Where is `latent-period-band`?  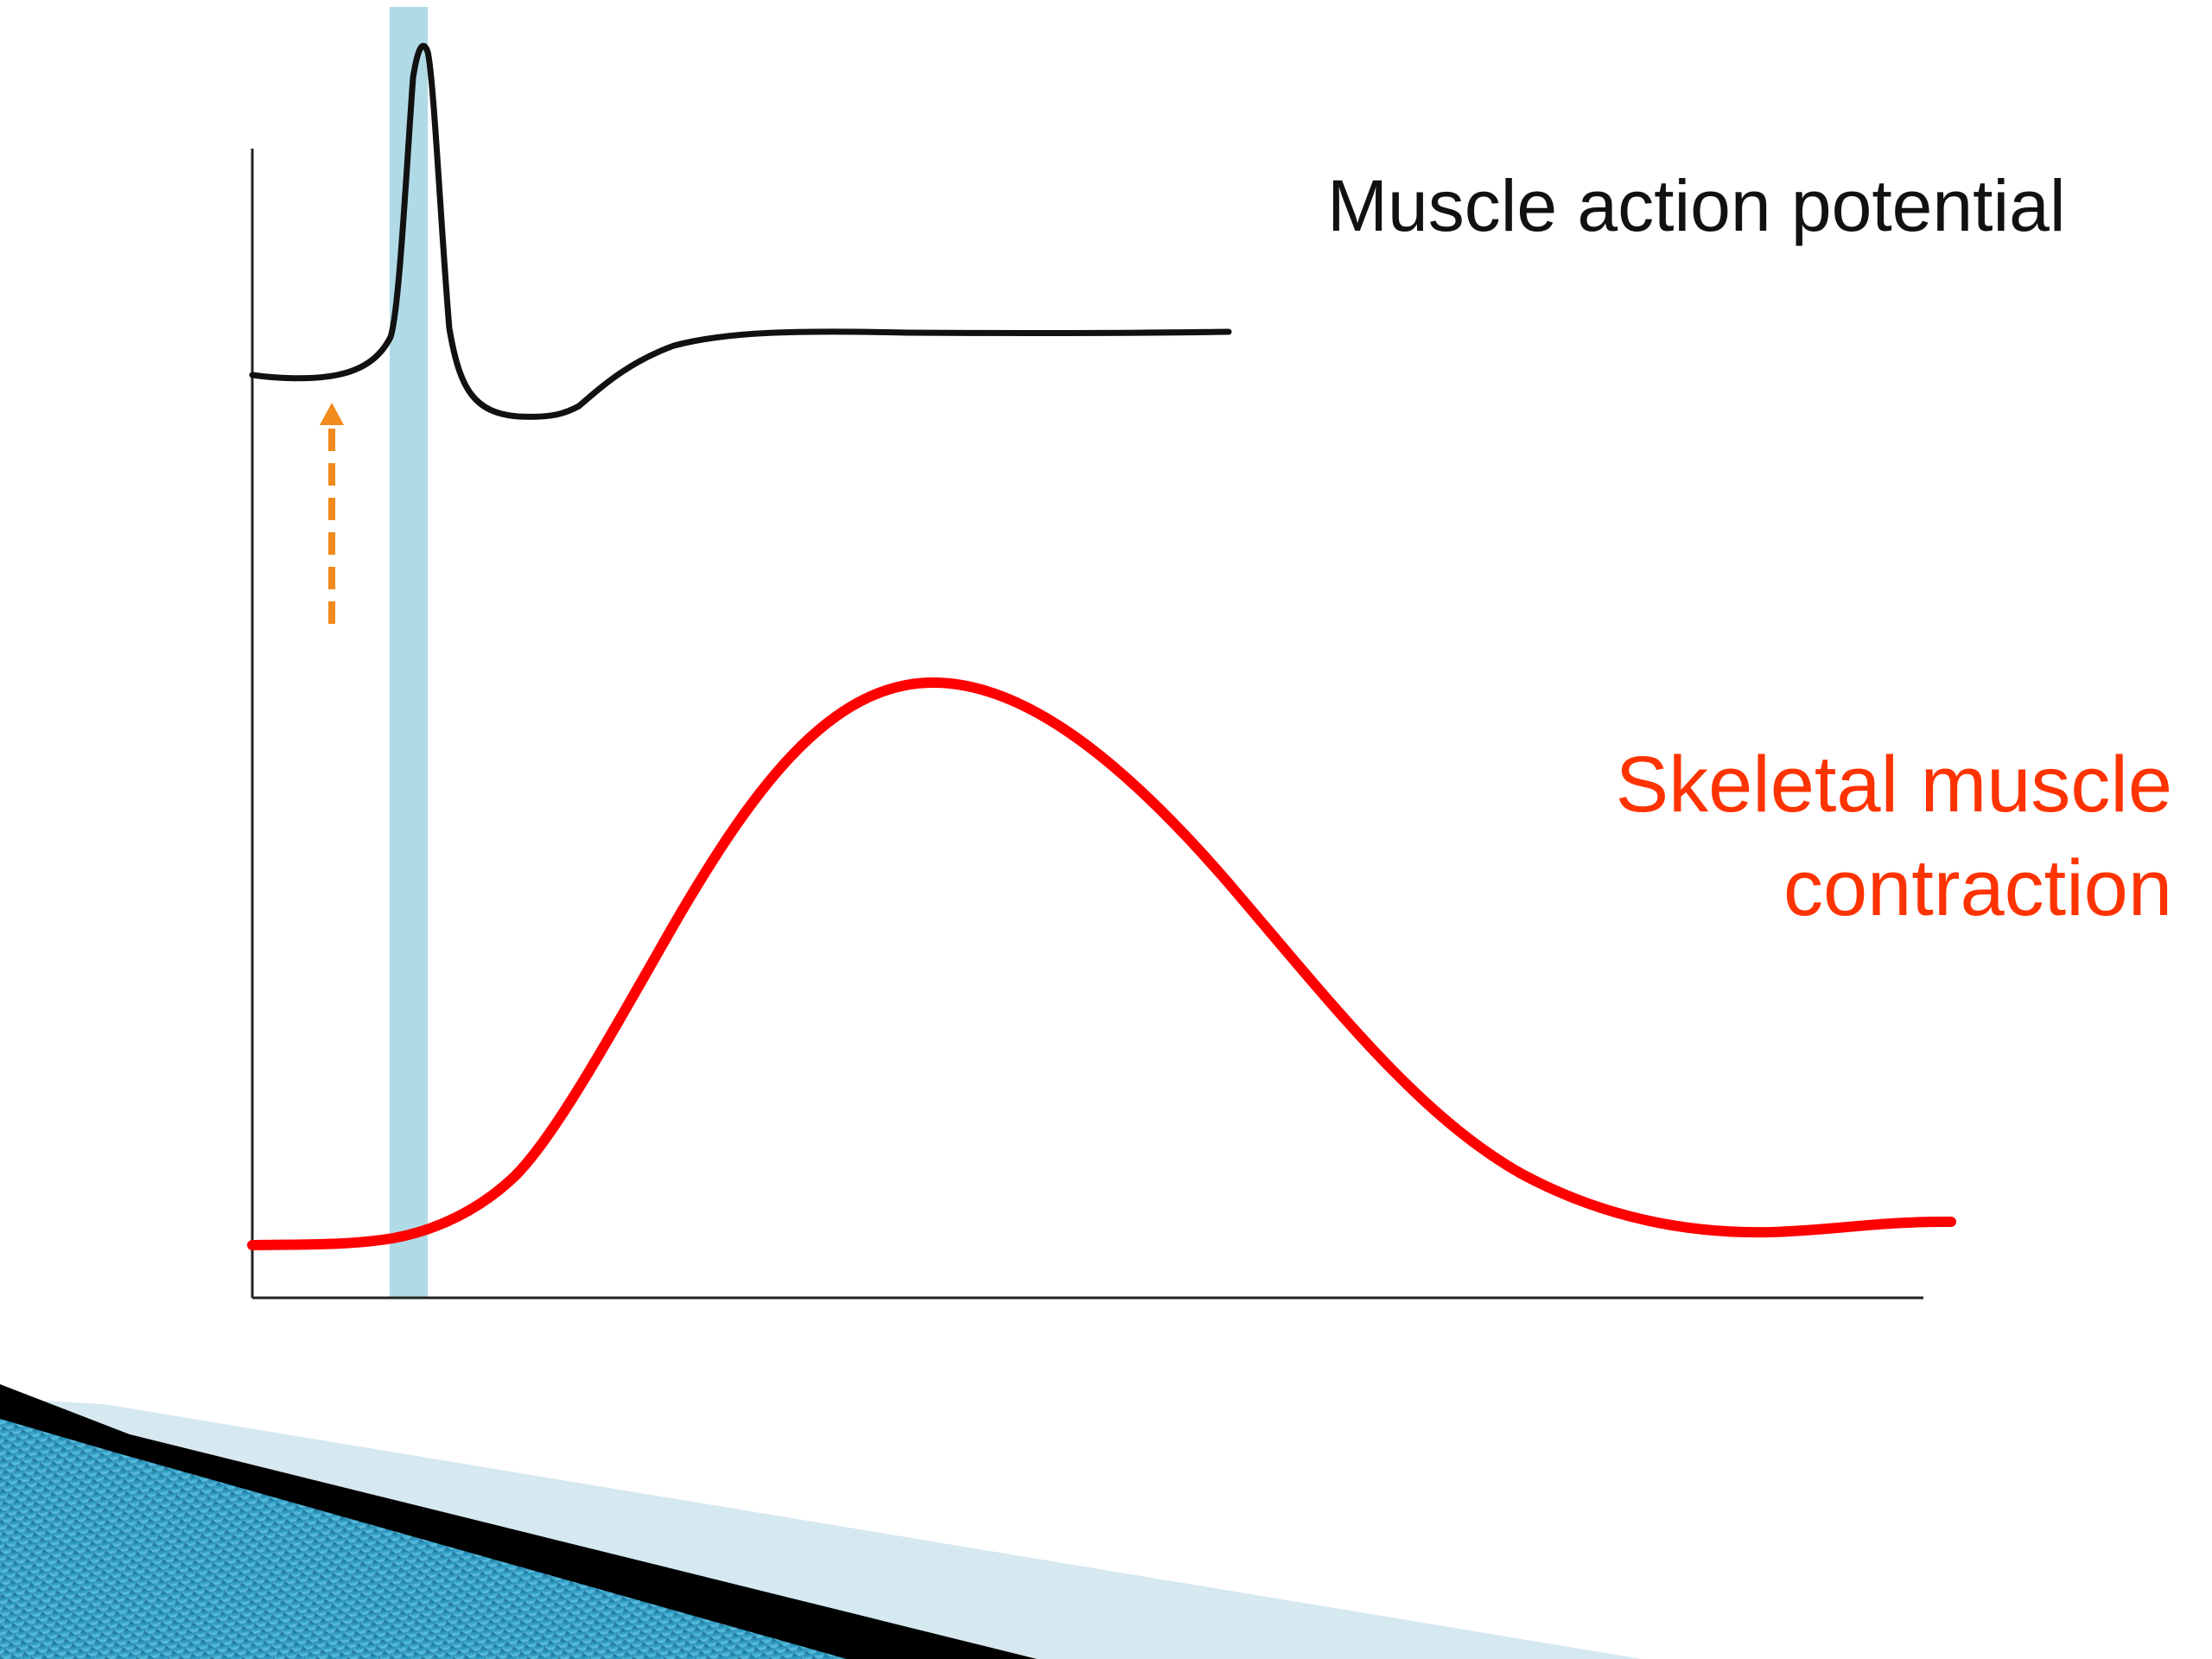
latent-period-band is located at coordinates (409, 652).